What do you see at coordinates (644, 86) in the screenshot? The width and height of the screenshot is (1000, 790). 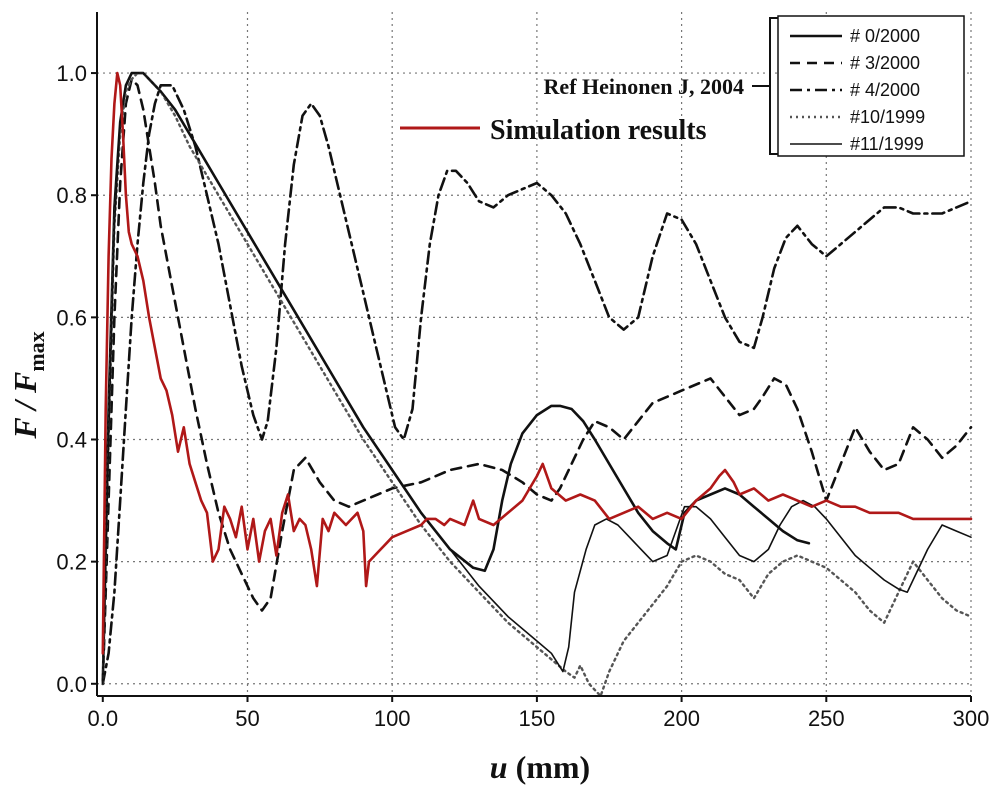 I see `reference-label: Ref Heinonen J, 2004` at bounding box center [644, 86].